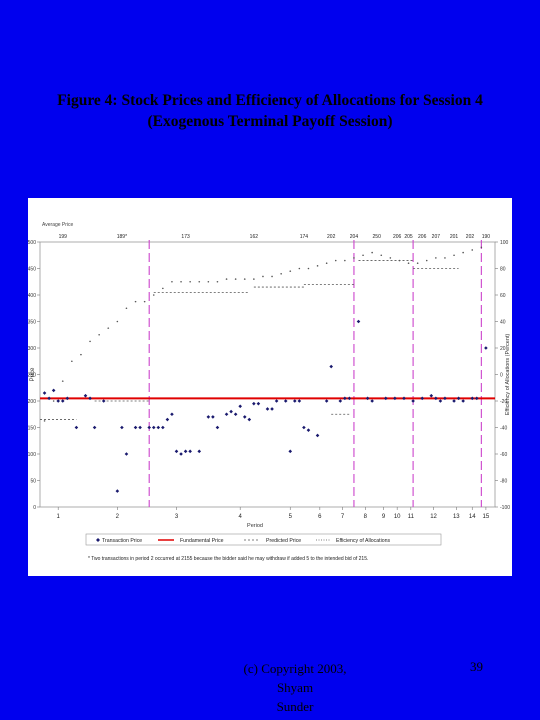 The height and width of the screenshot is (720, 540). Describe the element at coordinates (408, 237) in the screenshot. I see `average-price-label: 205` at that location.